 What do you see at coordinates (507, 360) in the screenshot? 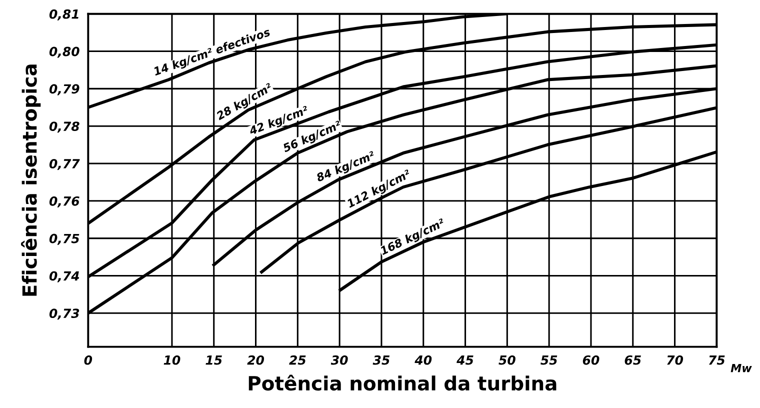
I see `x-tick-label: 50` at bounding box center [507, 360].